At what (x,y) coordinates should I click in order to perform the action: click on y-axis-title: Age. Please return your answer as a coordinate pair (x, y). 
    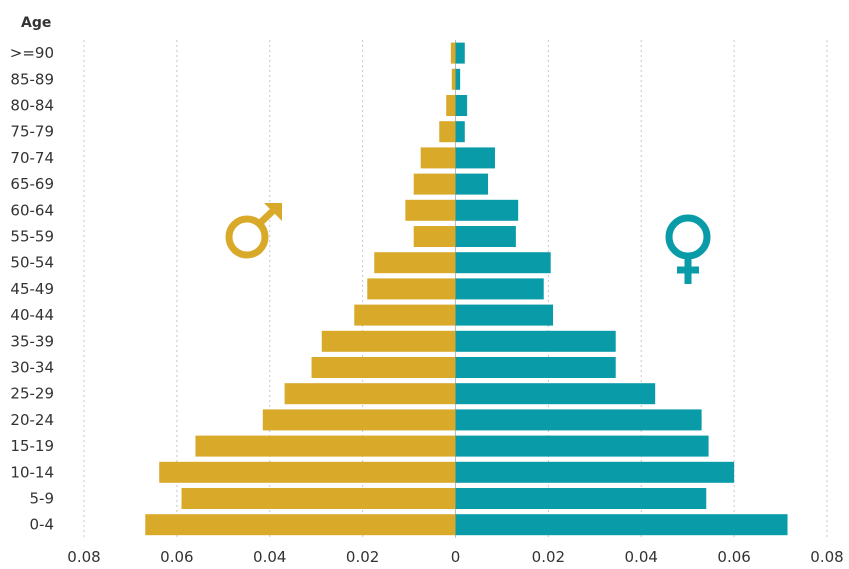
    Looking at the image, I should click on (36, 23).